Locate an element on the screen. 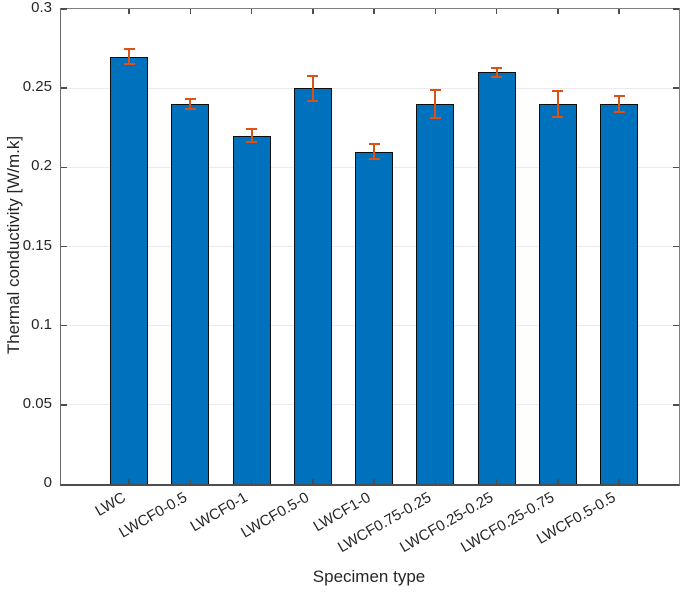 Image resolution: width=685 pixels, height=595 pixels. y-tick-label: 0.15 is located at coordinates (37, 245).